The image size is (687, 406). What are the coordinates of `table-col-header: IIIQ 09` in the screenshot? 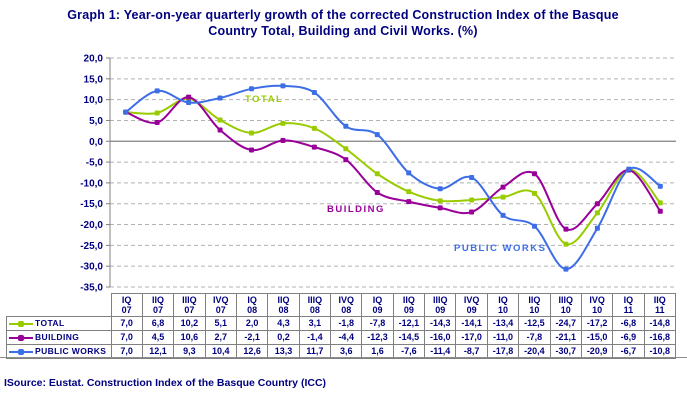 It's located at (440, 305).